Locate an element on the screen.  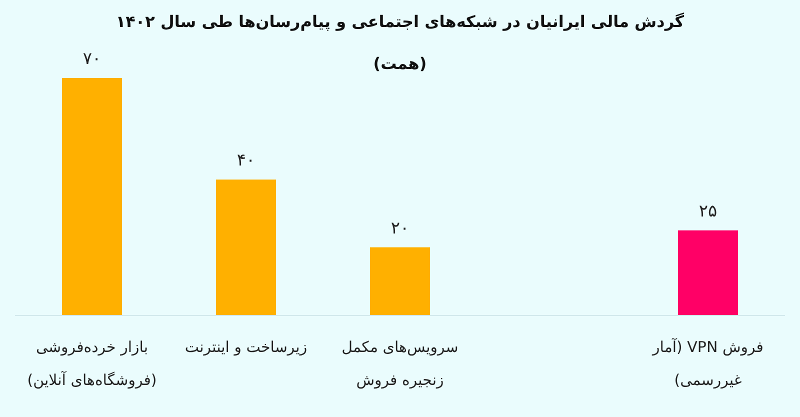
value-label: ۷۰ is located at coordinates (92, 59).